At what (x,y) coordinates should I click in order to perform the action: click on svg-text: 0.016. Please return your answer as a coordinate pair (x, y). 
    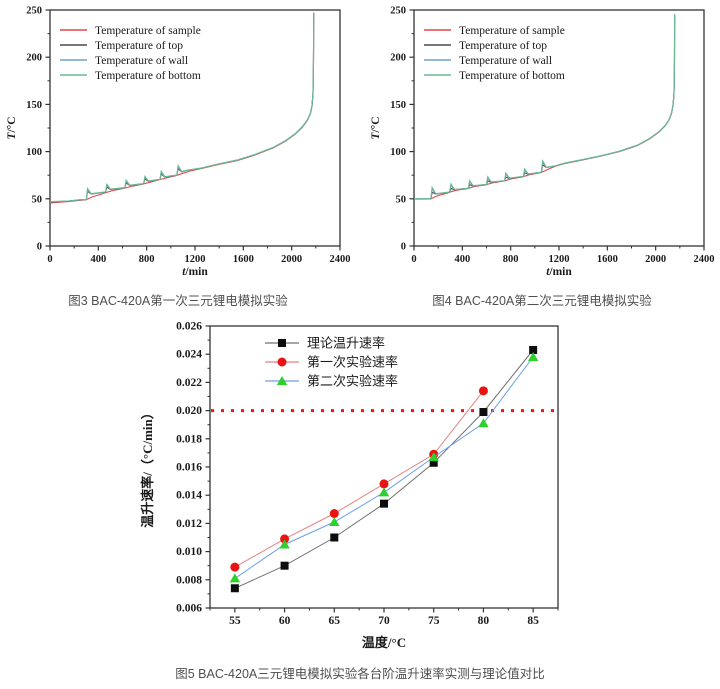
    Looking at the image, I should click on (189, 468).